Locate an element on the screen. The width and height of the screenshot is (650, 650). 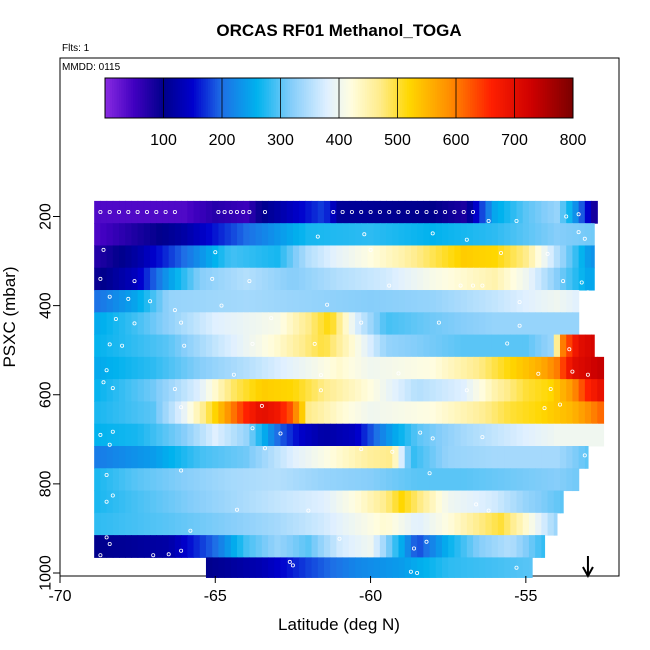
y-tick-label: 600 is located at coordinates (46, 394).